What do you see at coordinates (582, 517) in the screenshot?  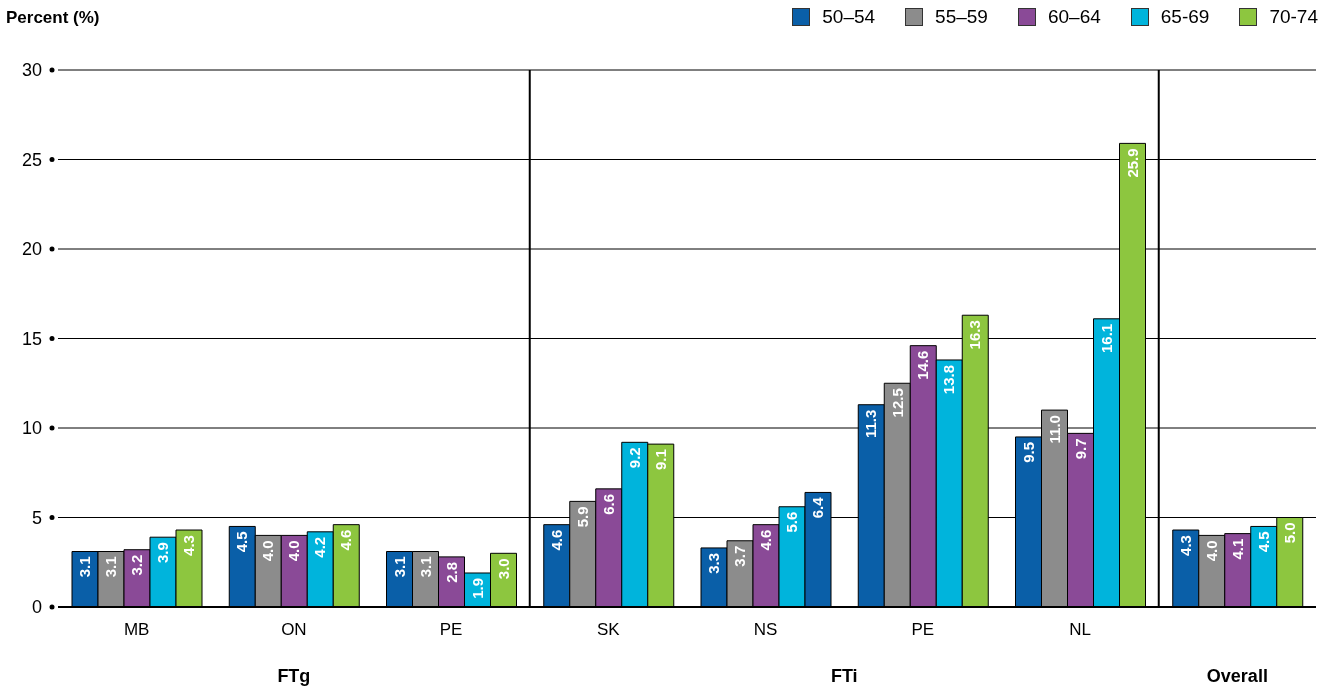 I see `data-label: 5.9` at bounding box center [582, 517].